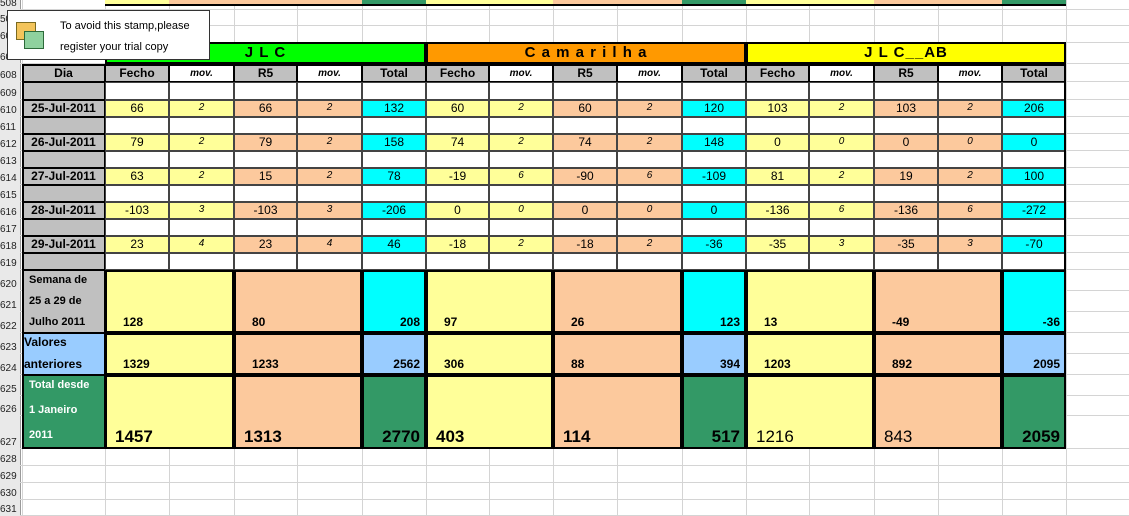 The image size is (1129, 516). Describe the element at coordinates (1034, 108) in the screenshot. I see `value-cell: 206` at that location.